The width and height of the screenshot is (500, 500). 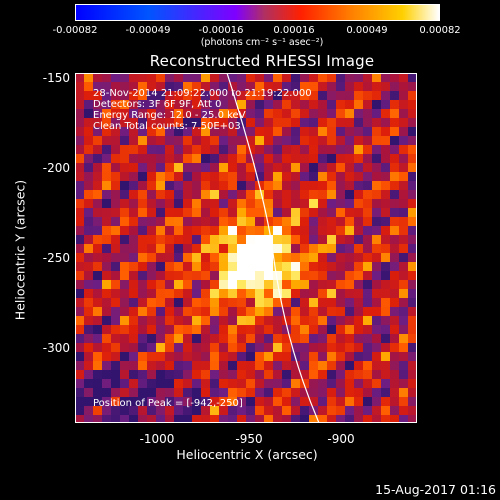 I want to click on annotation-detectors: Detectors: 3F 6F 9F, Att 0, so click(x=157, y=104).